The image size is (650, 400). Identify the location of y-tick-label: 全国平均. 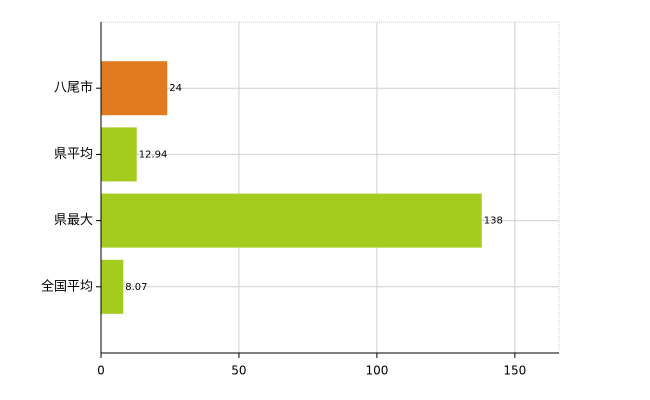
(67, 286).